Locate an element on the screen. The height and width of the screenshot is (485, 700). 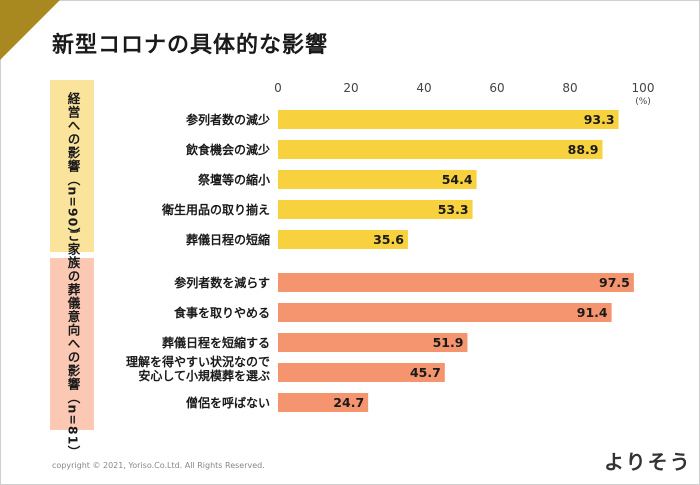
data-label: 45.7 is located at coordinates (425, 372).